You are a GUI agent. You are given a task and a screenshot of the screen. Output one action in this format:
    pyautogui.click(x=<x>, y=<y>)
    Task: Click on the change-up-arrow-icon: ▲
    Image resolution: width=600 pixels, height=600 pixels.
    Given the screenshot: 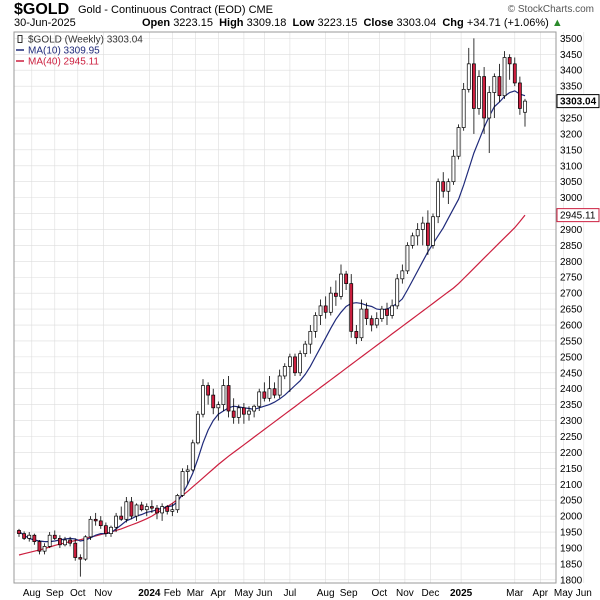 What is the action you would take?
    pyautogui.click(x=557, y=23)
    